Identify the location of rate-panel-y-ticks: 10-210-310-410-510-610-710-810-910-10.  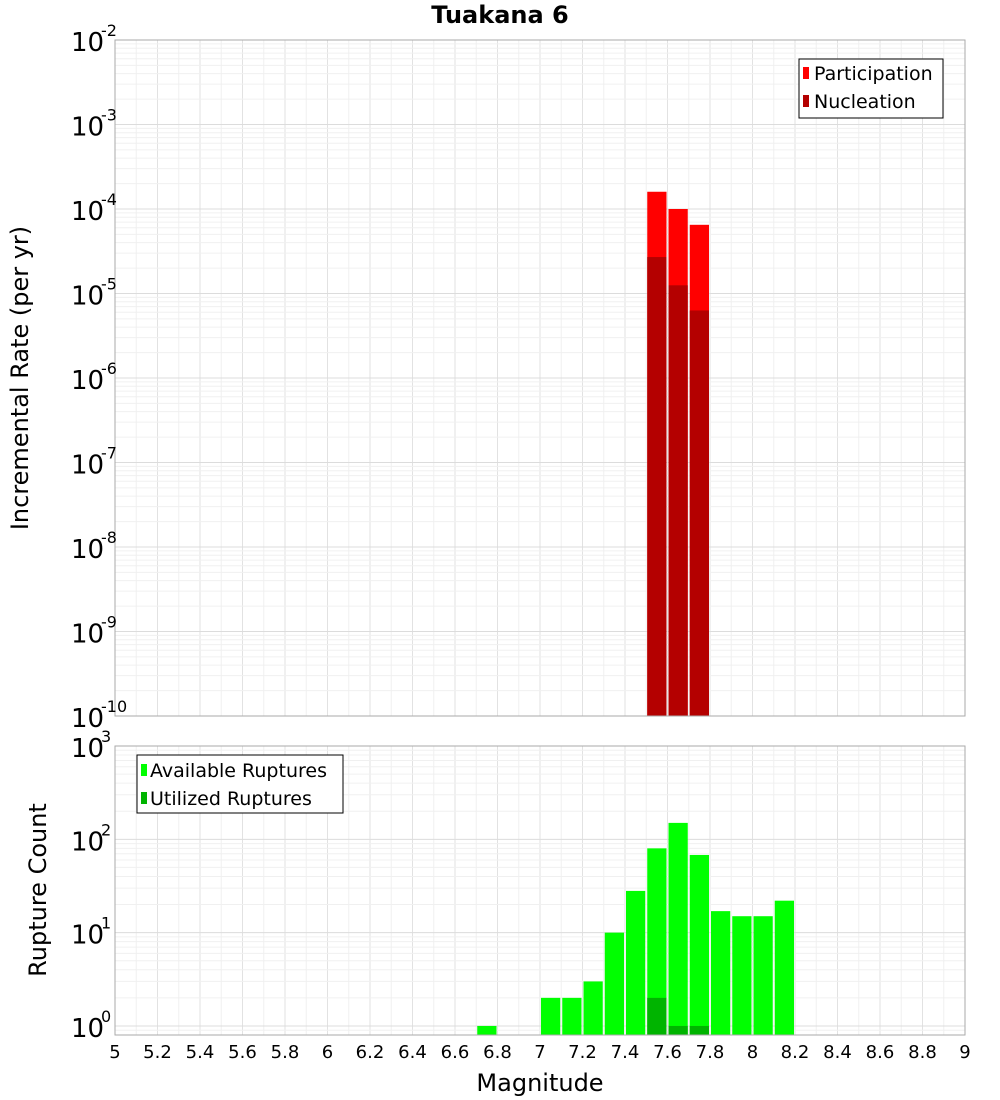
(99, 377).